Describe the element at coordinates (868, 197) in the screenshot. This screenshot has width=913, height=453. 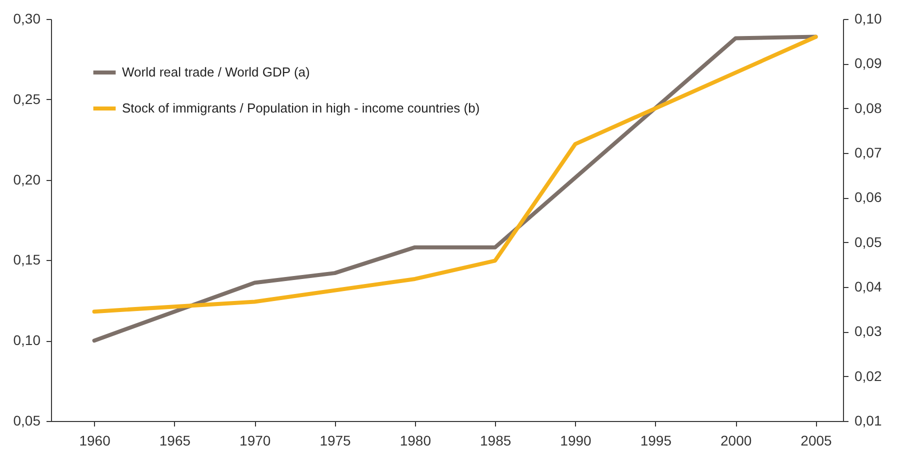
I see `y2-tick-label: 0,06` at that location.